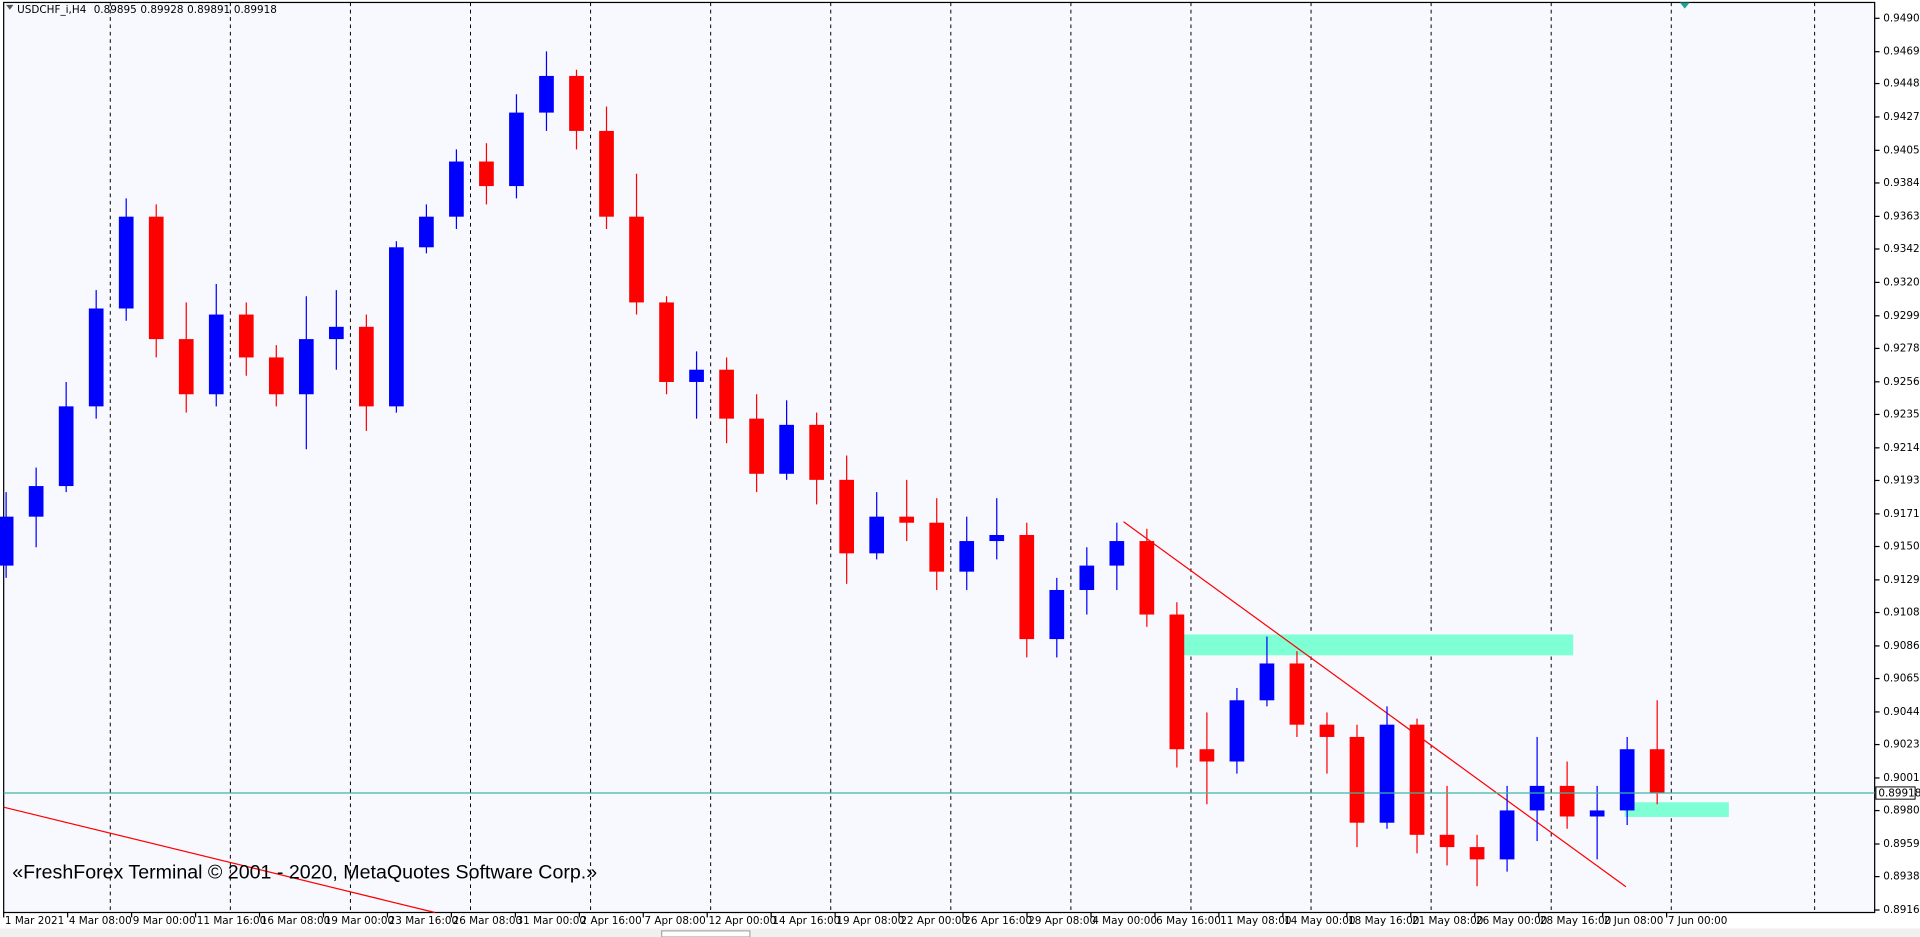  I want to click on y-tick-label: 0.91715, so click(1901, 514).